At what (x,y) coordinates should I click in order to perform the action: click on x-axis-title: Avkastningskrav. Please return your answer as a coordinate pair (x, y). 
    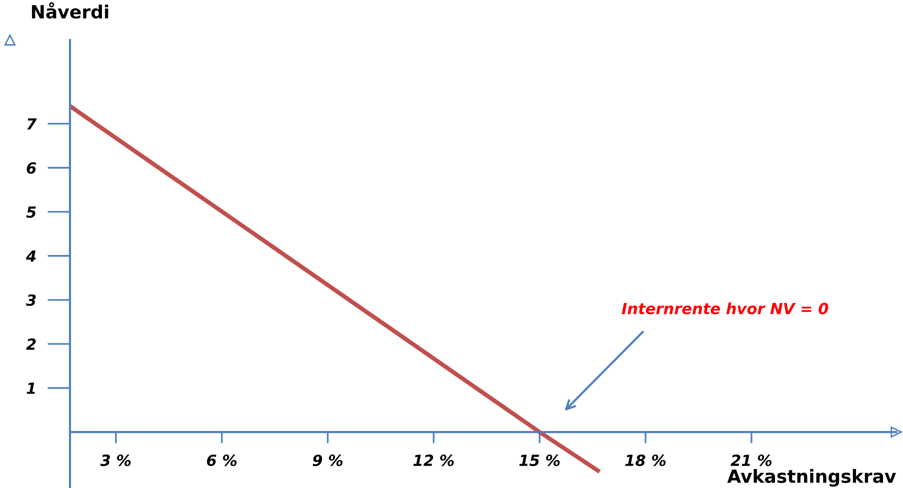
    Looking at the image, I should click on (811, 478).